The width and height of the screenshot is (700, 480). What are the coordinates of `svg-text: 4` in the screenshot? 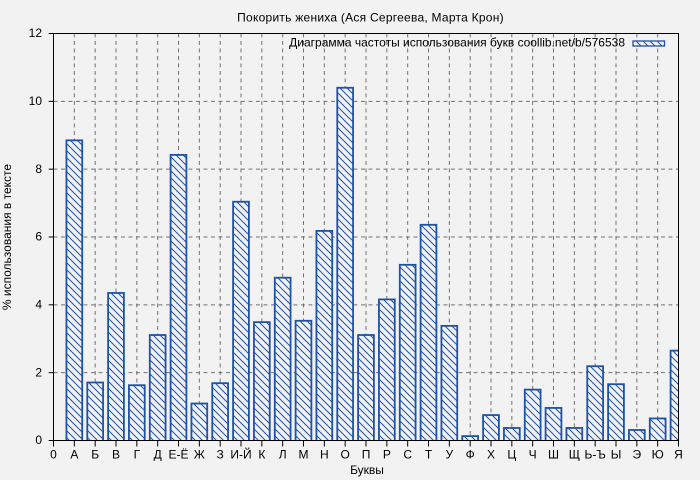 It's located at (38, 304).